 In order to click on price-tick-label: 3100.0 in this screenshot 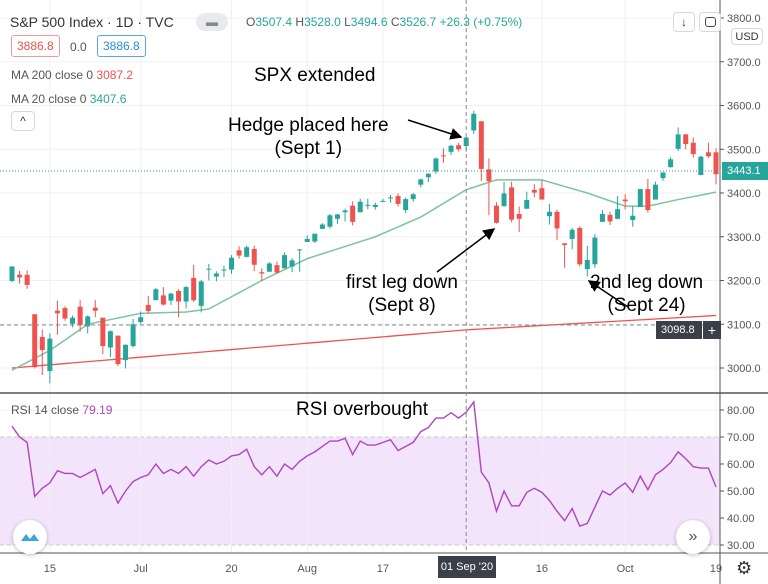, I will do `click(744, 325)`.